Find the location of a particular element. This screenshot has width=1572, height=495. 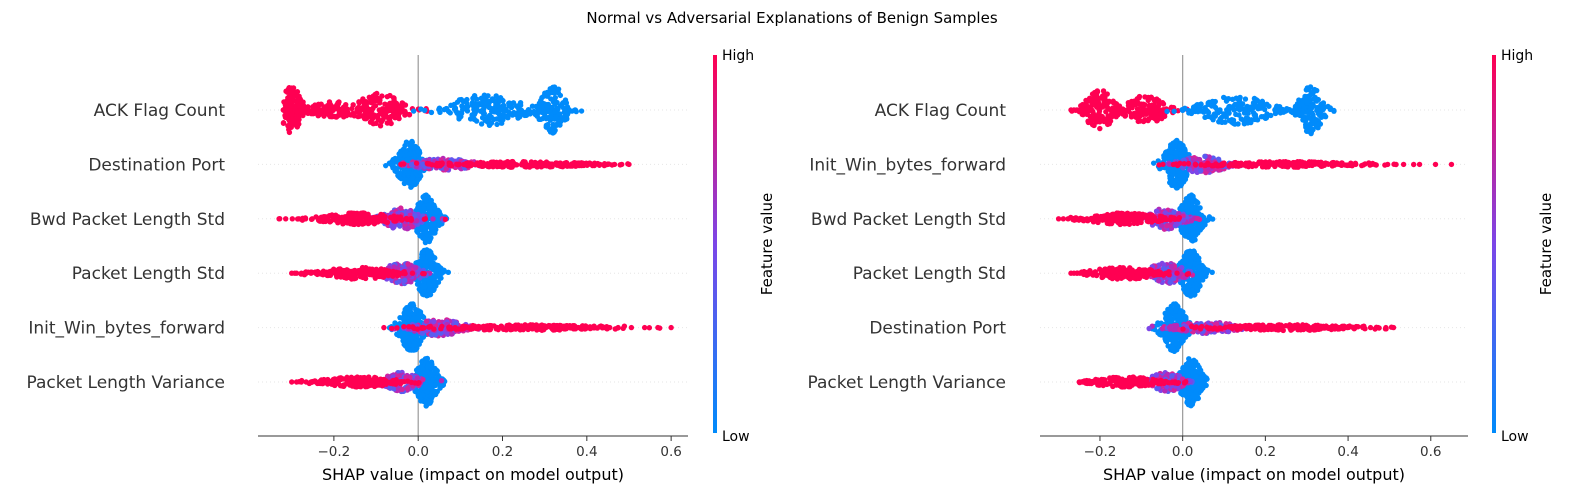

feature-label: Packet Length Variance is located at coordinates (126, 383).